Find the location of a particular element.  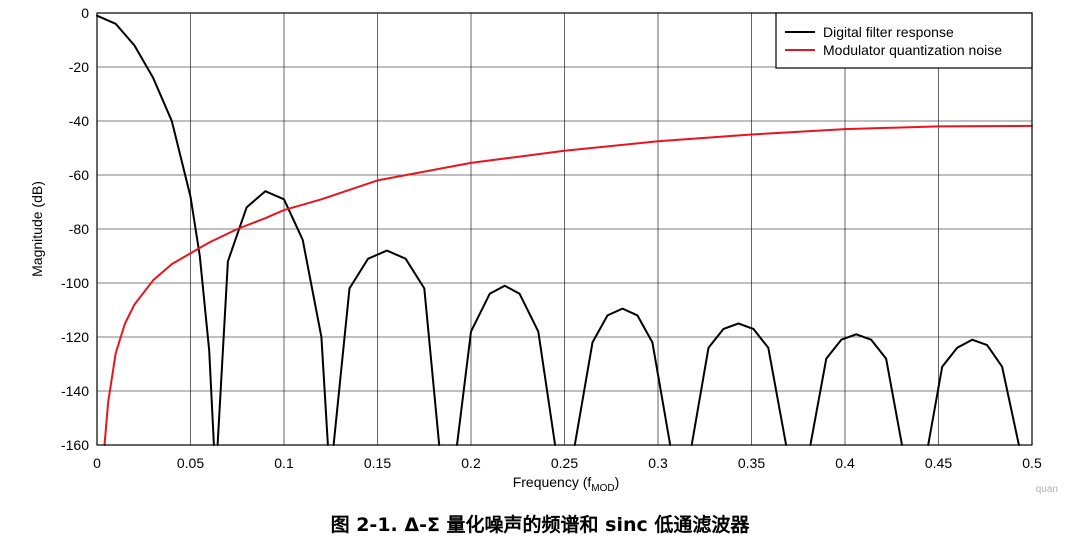

x-tick-label: 0.05 is located at coordinates (190, 463).